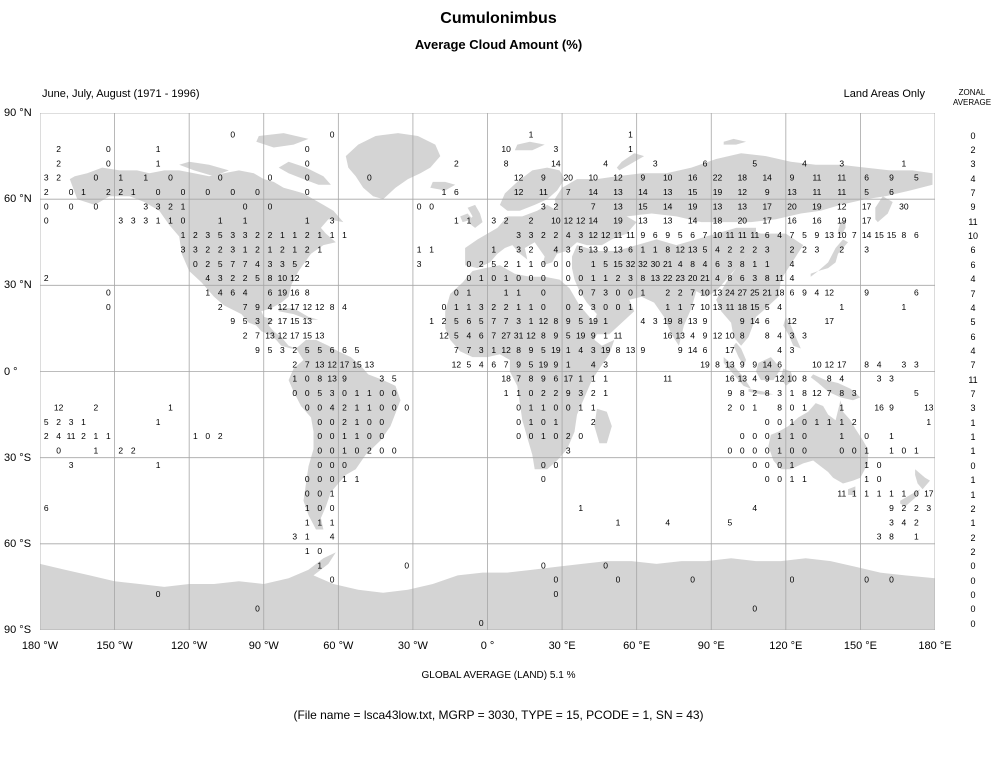 The image size is (997, 760). Describe the element at coordinates (973, 437) in the screenshot. I see `zonal-average-value: 1` at that location.